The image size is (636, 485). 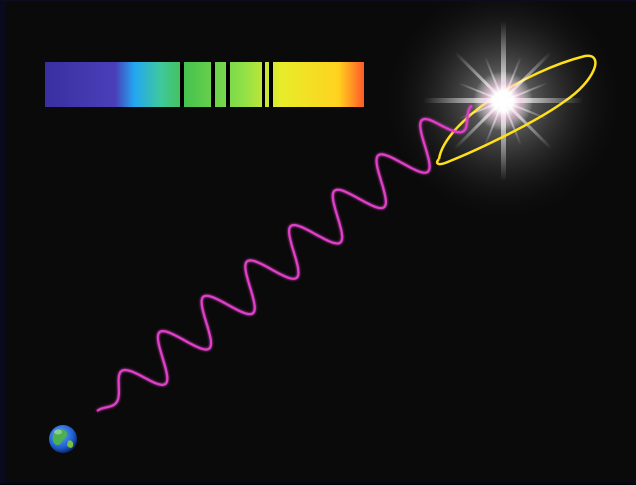 I want to click on spectrum-gradient, so click(x=204, y=84).